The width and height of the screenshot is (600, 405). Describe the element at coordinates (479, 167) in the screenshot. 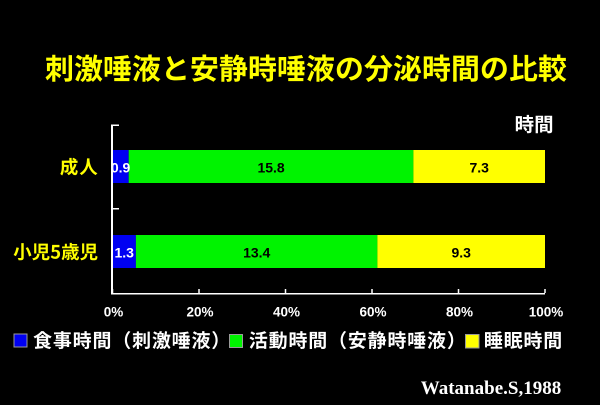

I see `svg-text: 7.3` at that location.